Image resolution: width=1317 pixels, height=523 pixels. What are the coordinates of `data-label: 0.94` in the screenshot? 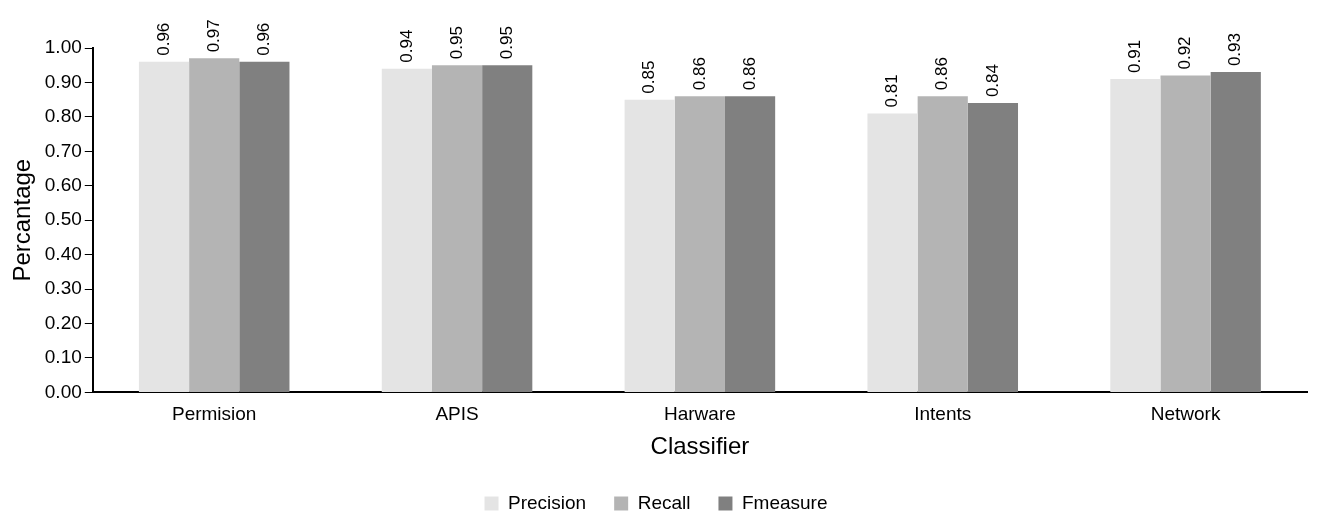 It's located at (406, 46).